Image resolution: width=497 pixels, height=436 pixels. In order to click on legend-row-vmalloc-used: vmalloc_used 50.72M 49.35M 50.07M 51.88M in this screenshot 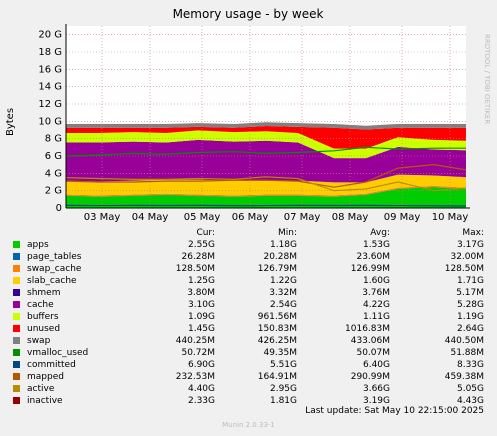, I will do `click(248, 353)`.